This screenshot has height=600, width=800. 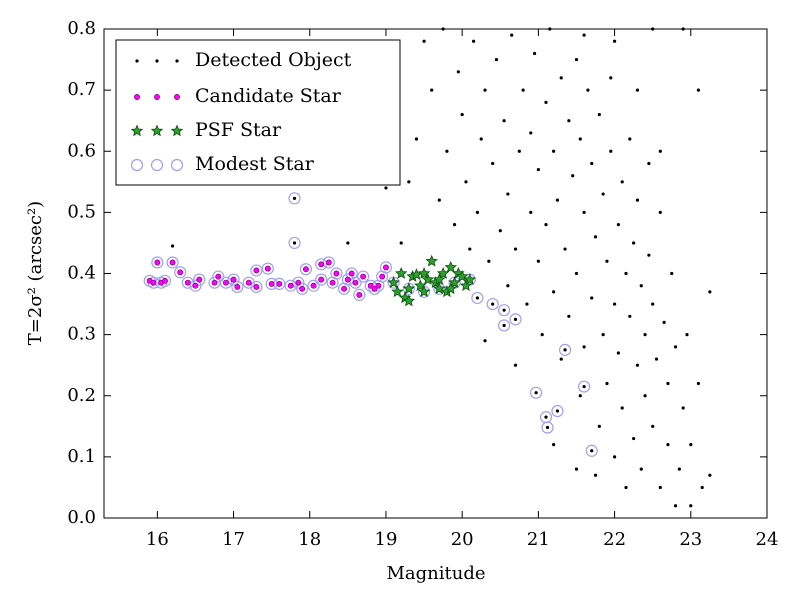 What do you see at coordinates (462, 539) in the screenshot?
I see `x-tick-label: 20` at bounding box center [462, 539].